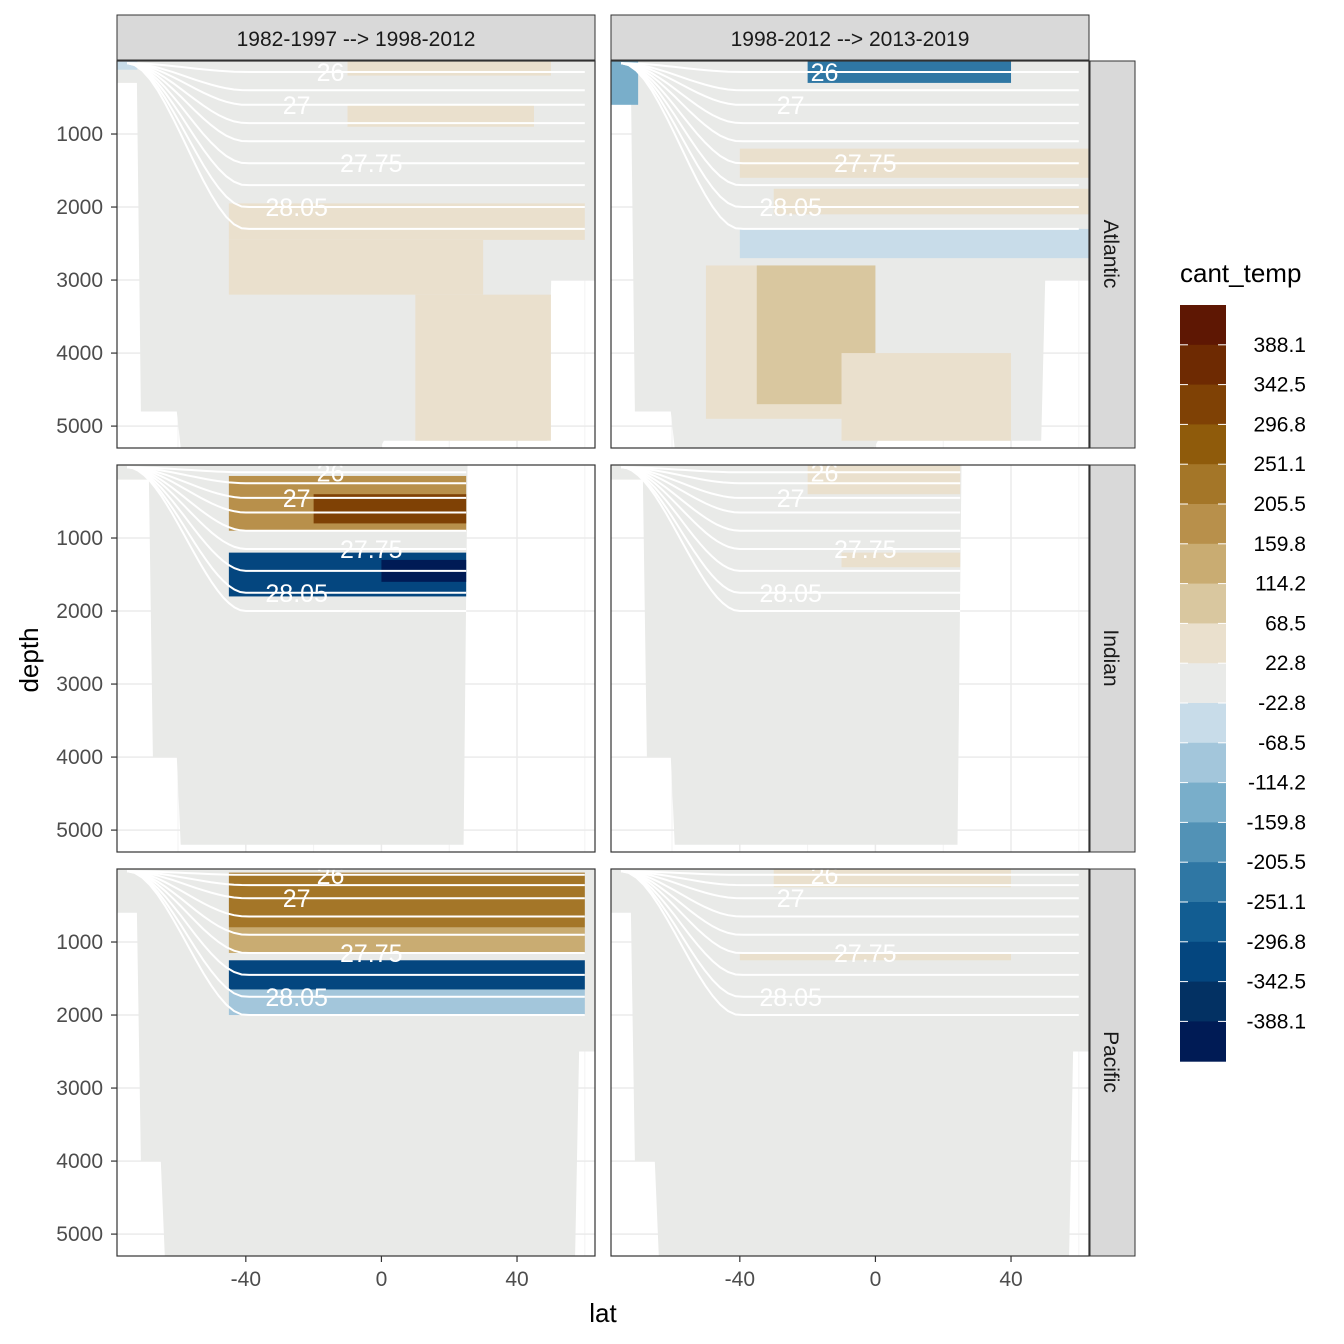 Image resolution: width=1344 pixels, height=1344 pixels. What do you see at coordinates (1276, 1021) in the screenshot?
I see `legend-label: -388.1` at bounding box center [1276, 1021].